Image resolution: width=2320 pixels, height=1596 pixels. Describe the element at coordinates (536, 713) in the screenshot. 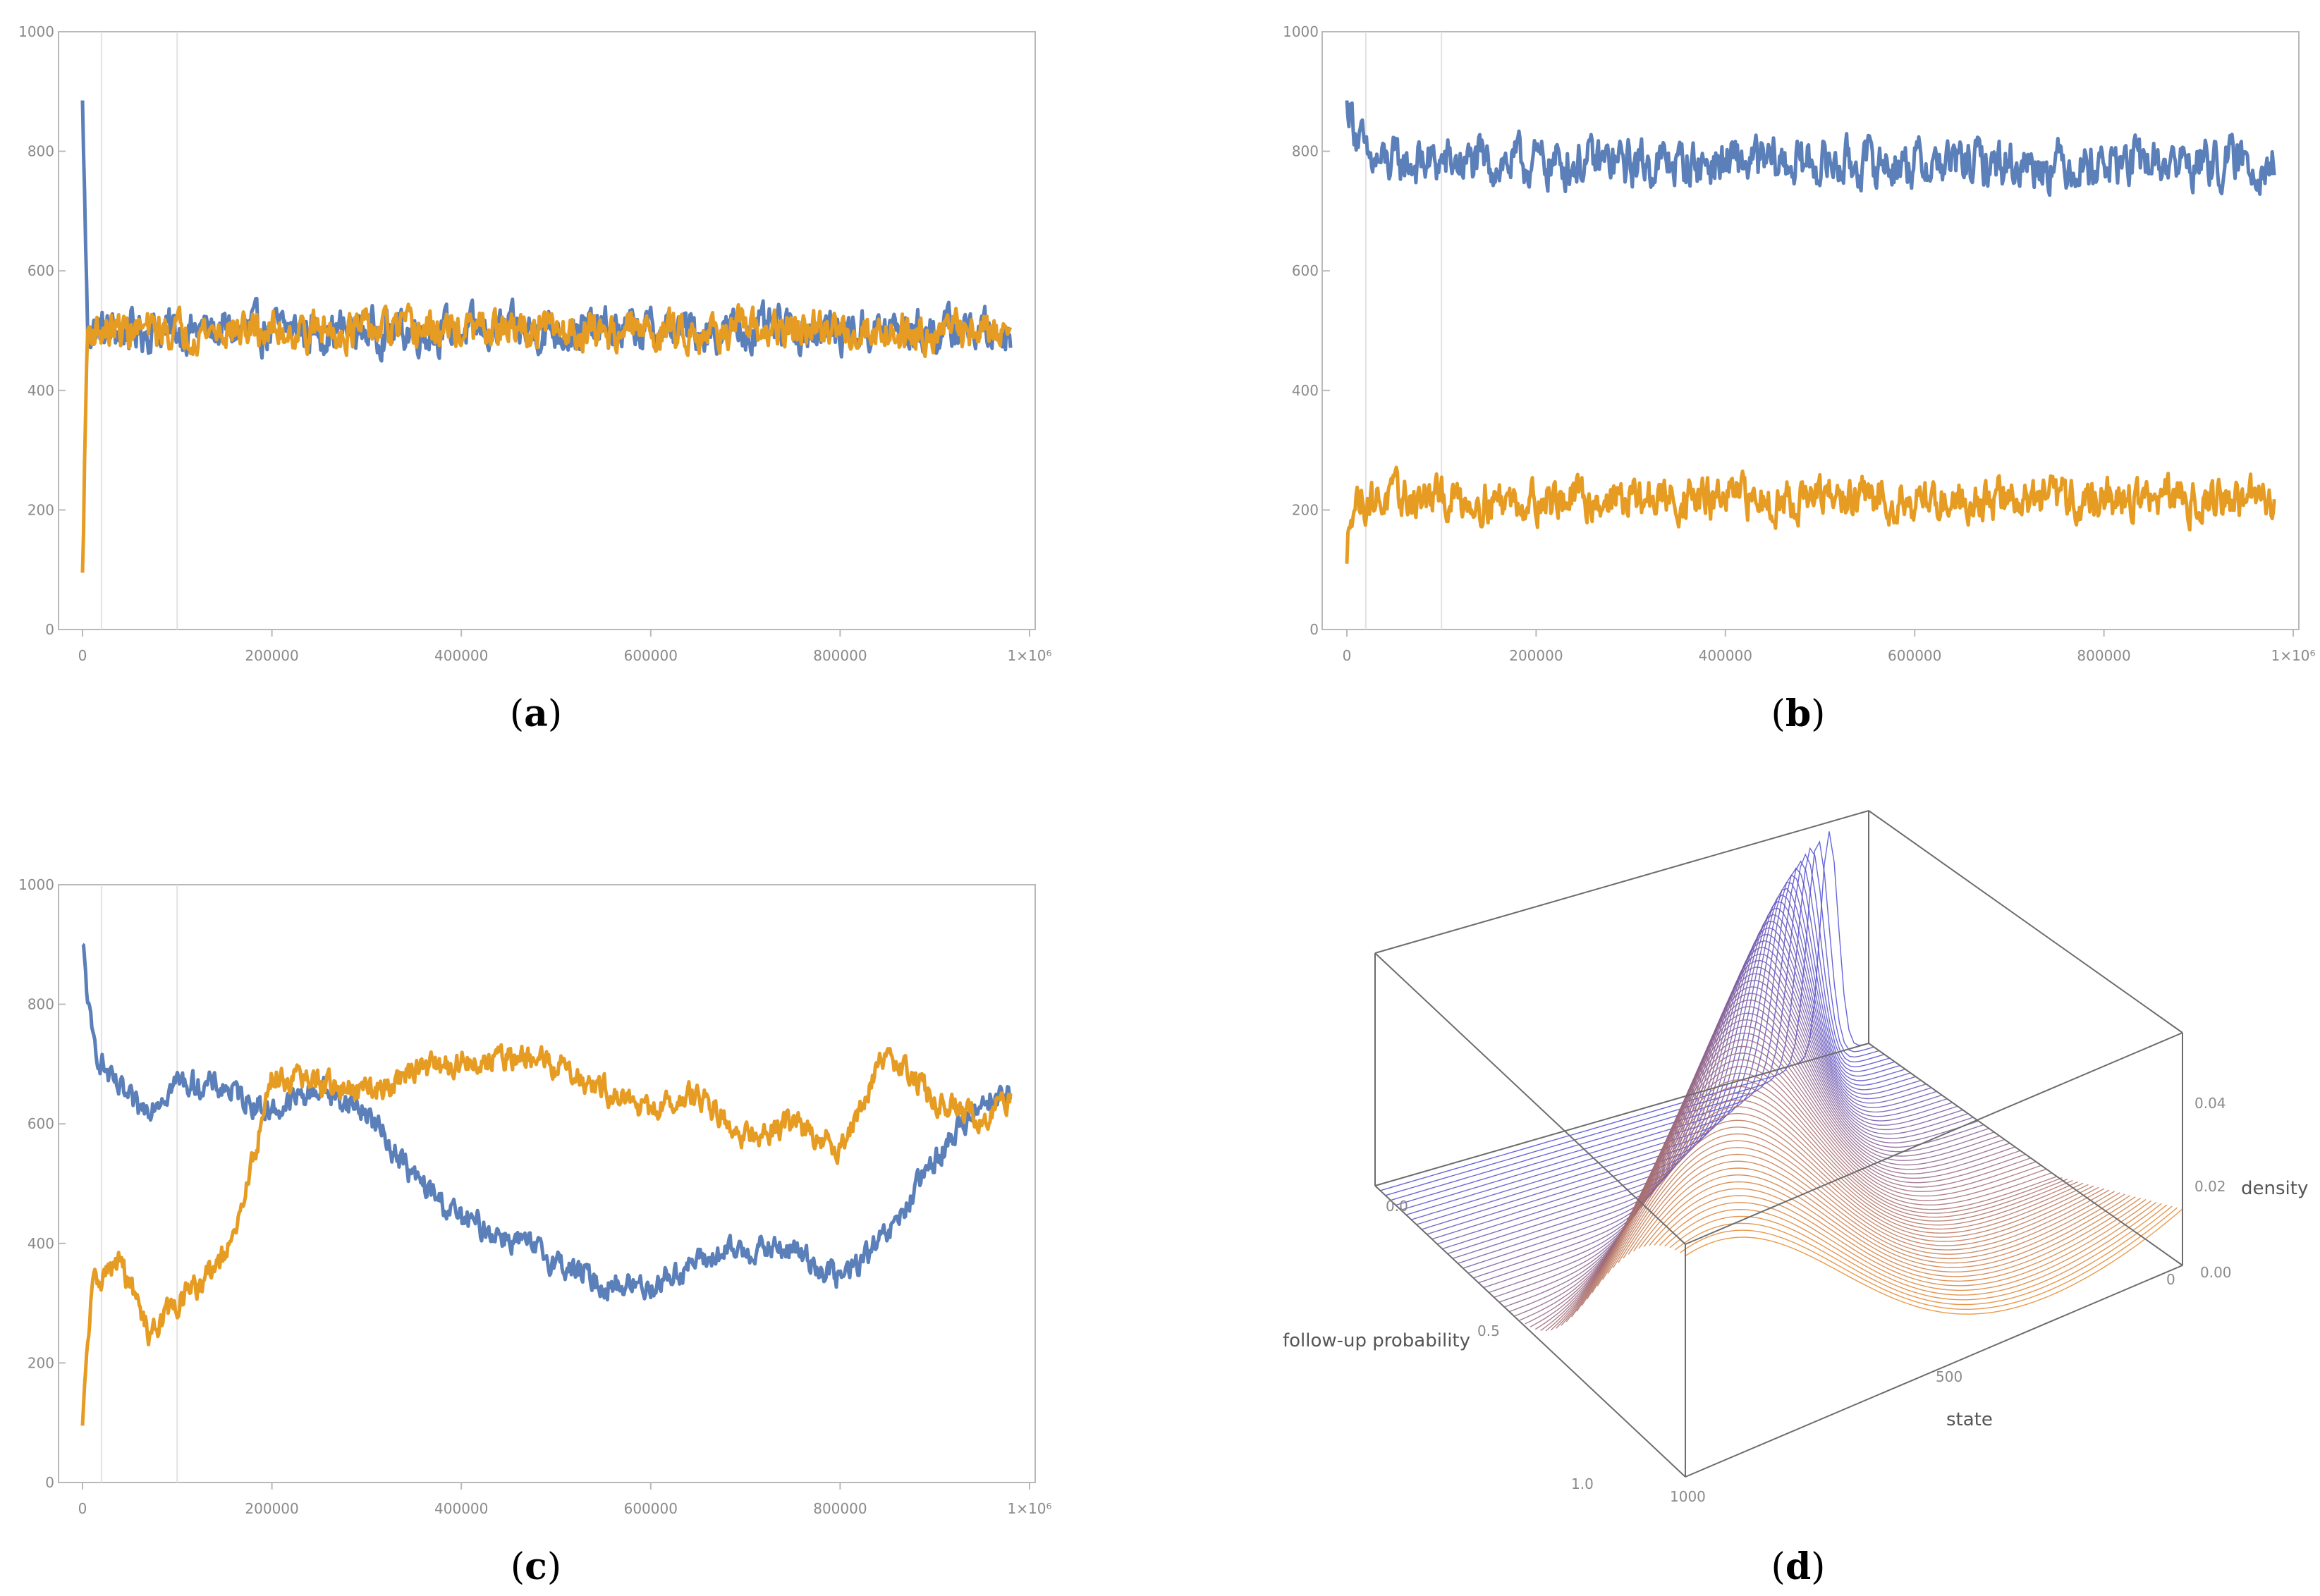

I see `panel-label-a: (a)` at that location.